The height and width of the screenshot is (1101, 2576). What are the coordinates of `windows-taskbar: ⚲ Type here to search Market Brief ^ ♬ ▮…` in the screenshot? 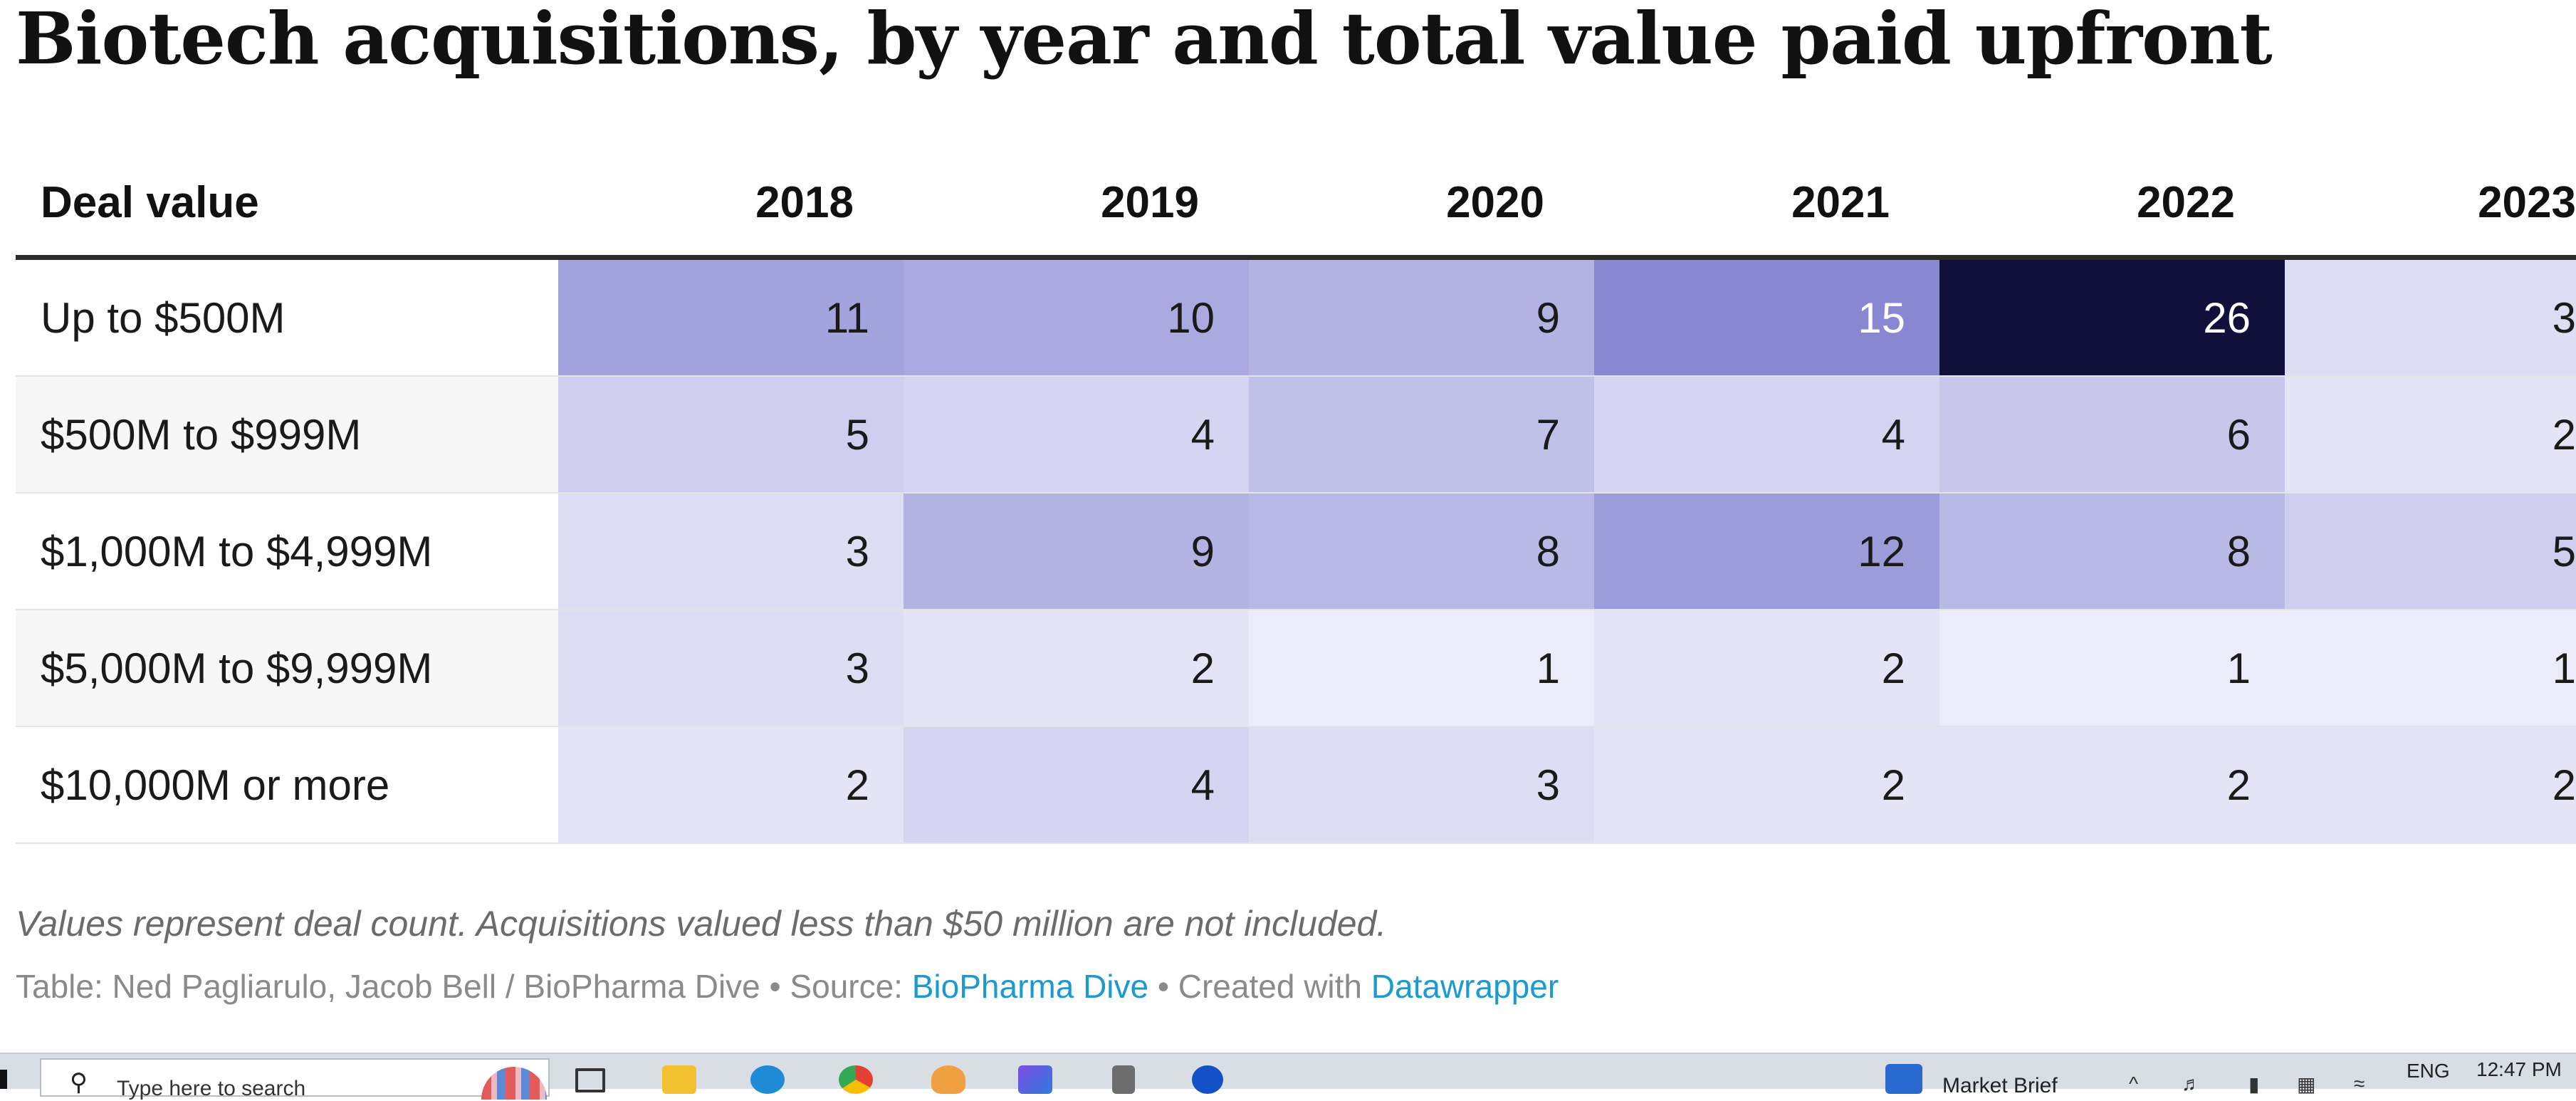 It's located at (1288, 1077).